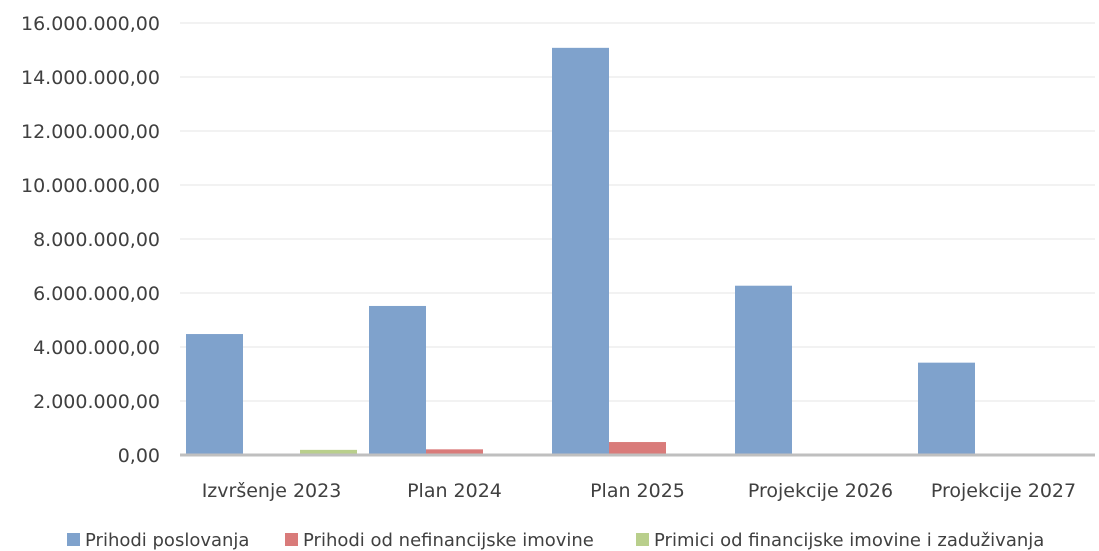 The image size is (1099, 551). What do you see at coordinates (820, 491) in the screenshot?
I see `category-label: Projekcije 2026` at bounding box center [820, 491].